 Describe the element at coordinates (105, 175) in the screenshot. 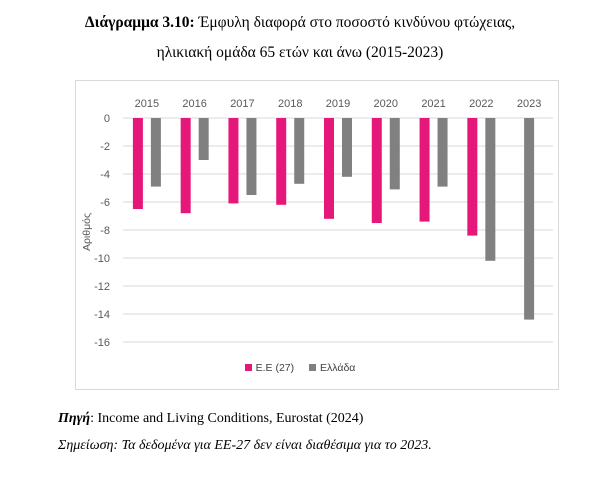

I see `y-tick-label: -4` at that location.